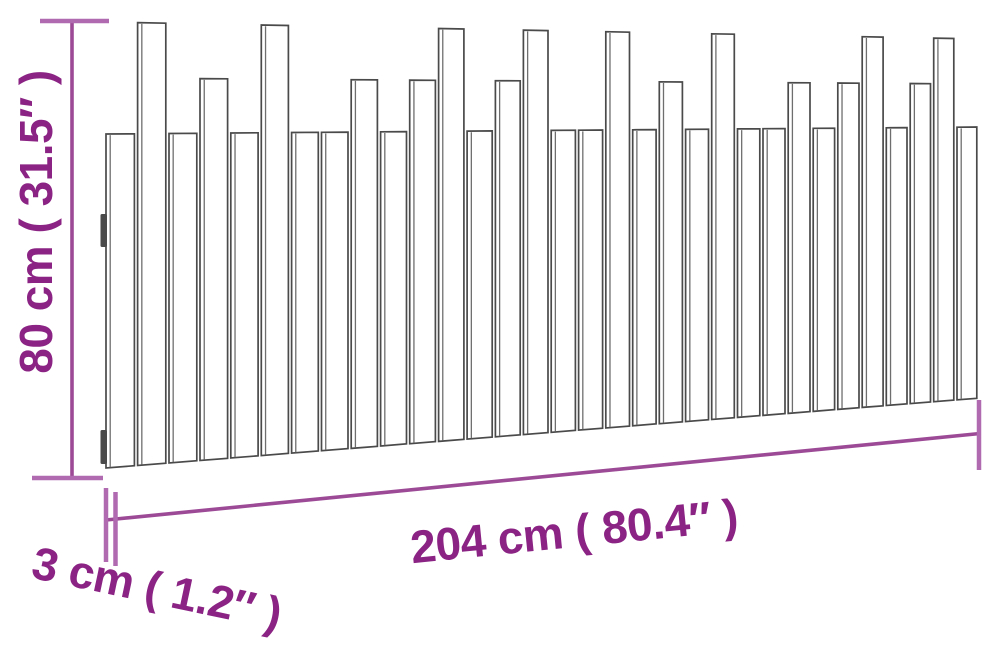  Describe the element at coordinates (543, 476) in the screenshot. I see `width-dimension-line` at that location.